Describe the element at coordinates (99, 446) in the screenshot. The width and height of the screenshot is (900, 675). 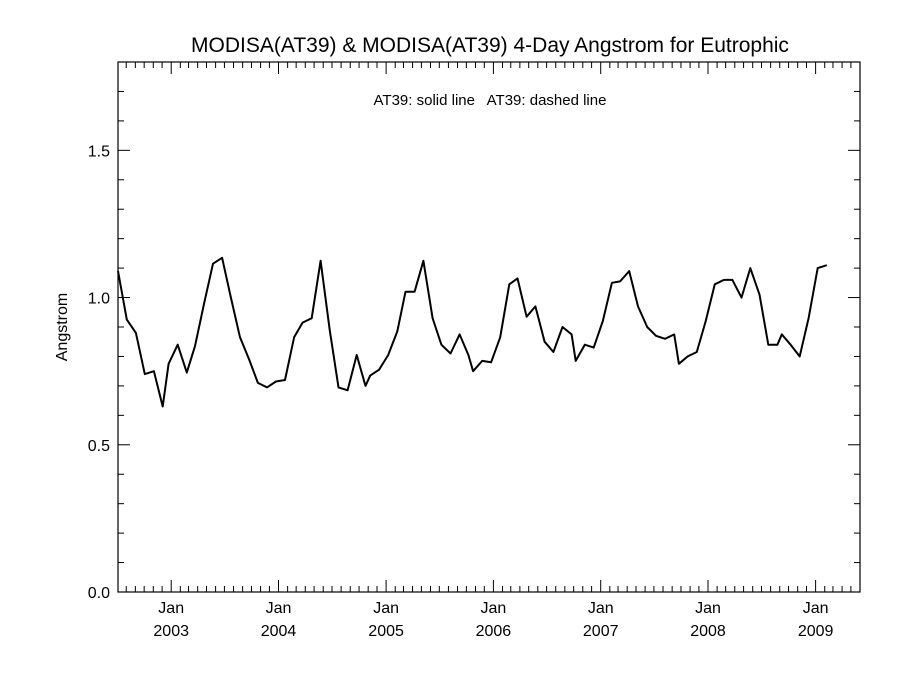
I see `y-tick-label: 0.5` at that location.